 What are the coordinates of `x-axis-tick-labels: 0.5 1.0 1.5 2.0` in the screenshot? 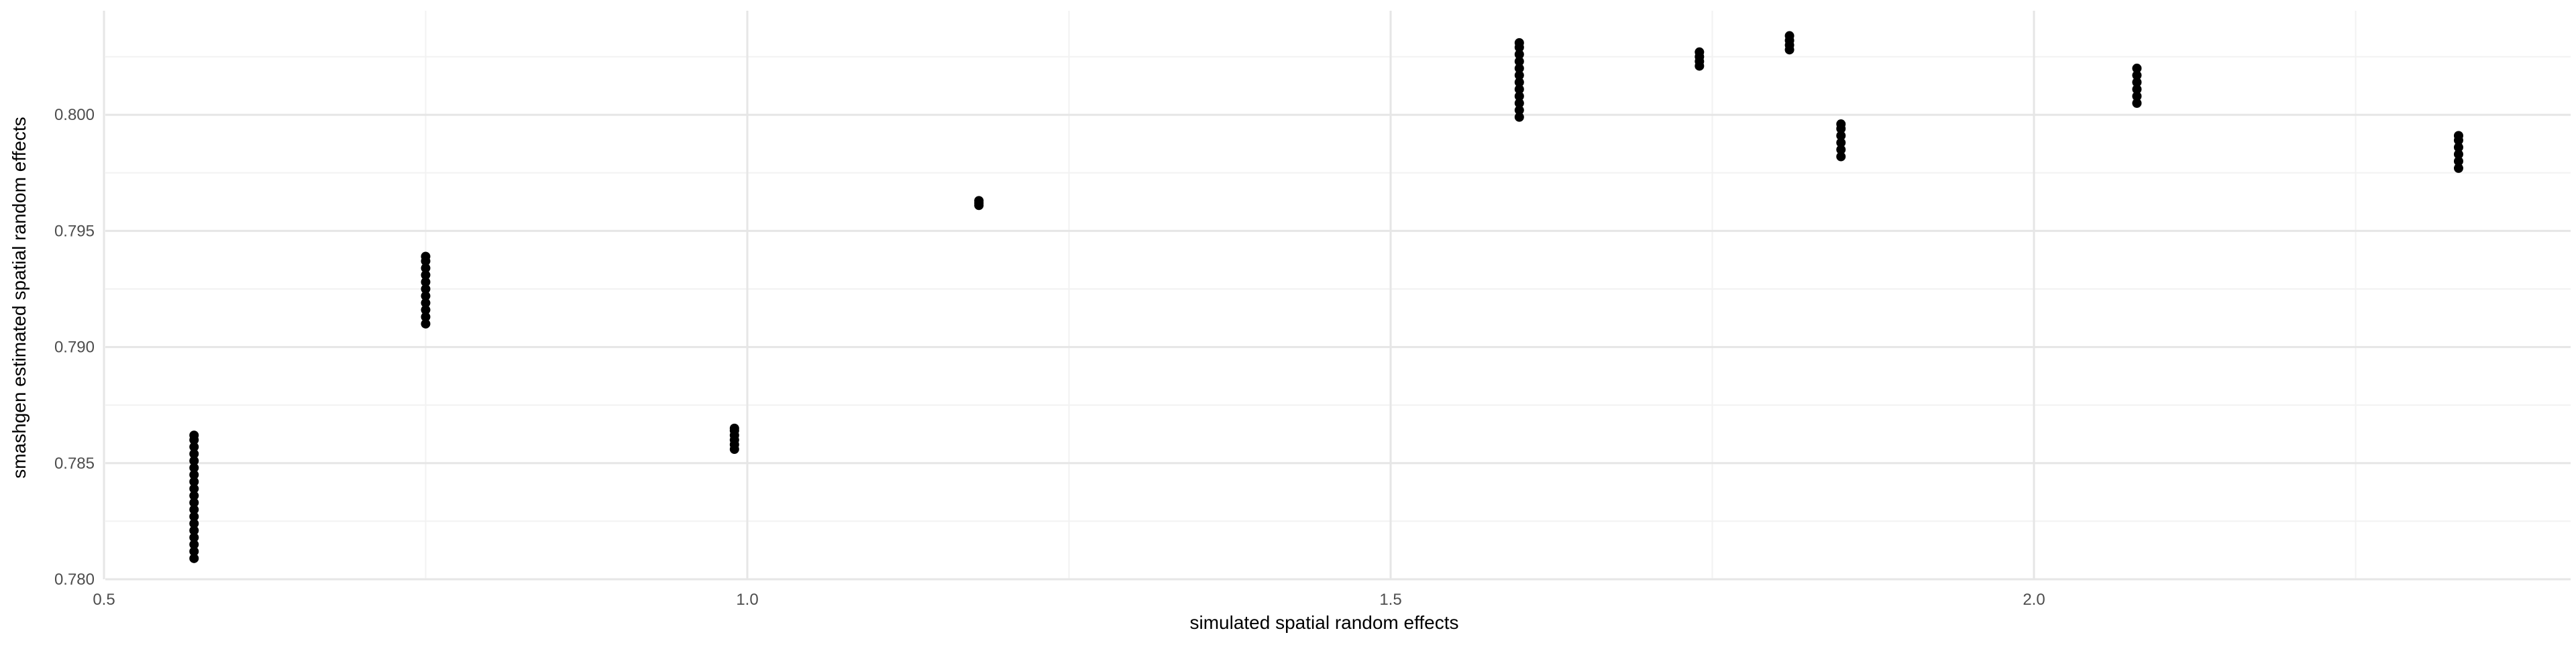 It's located at (1069, 600).